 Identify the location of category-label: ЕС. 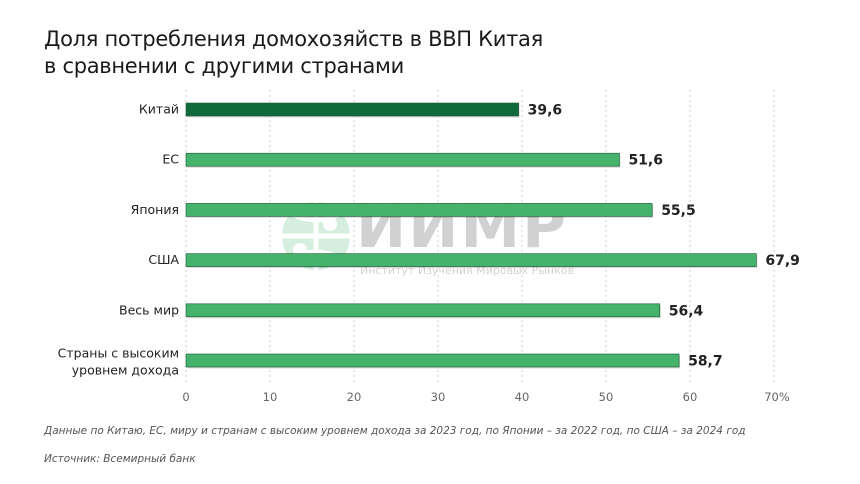
(170, 159).